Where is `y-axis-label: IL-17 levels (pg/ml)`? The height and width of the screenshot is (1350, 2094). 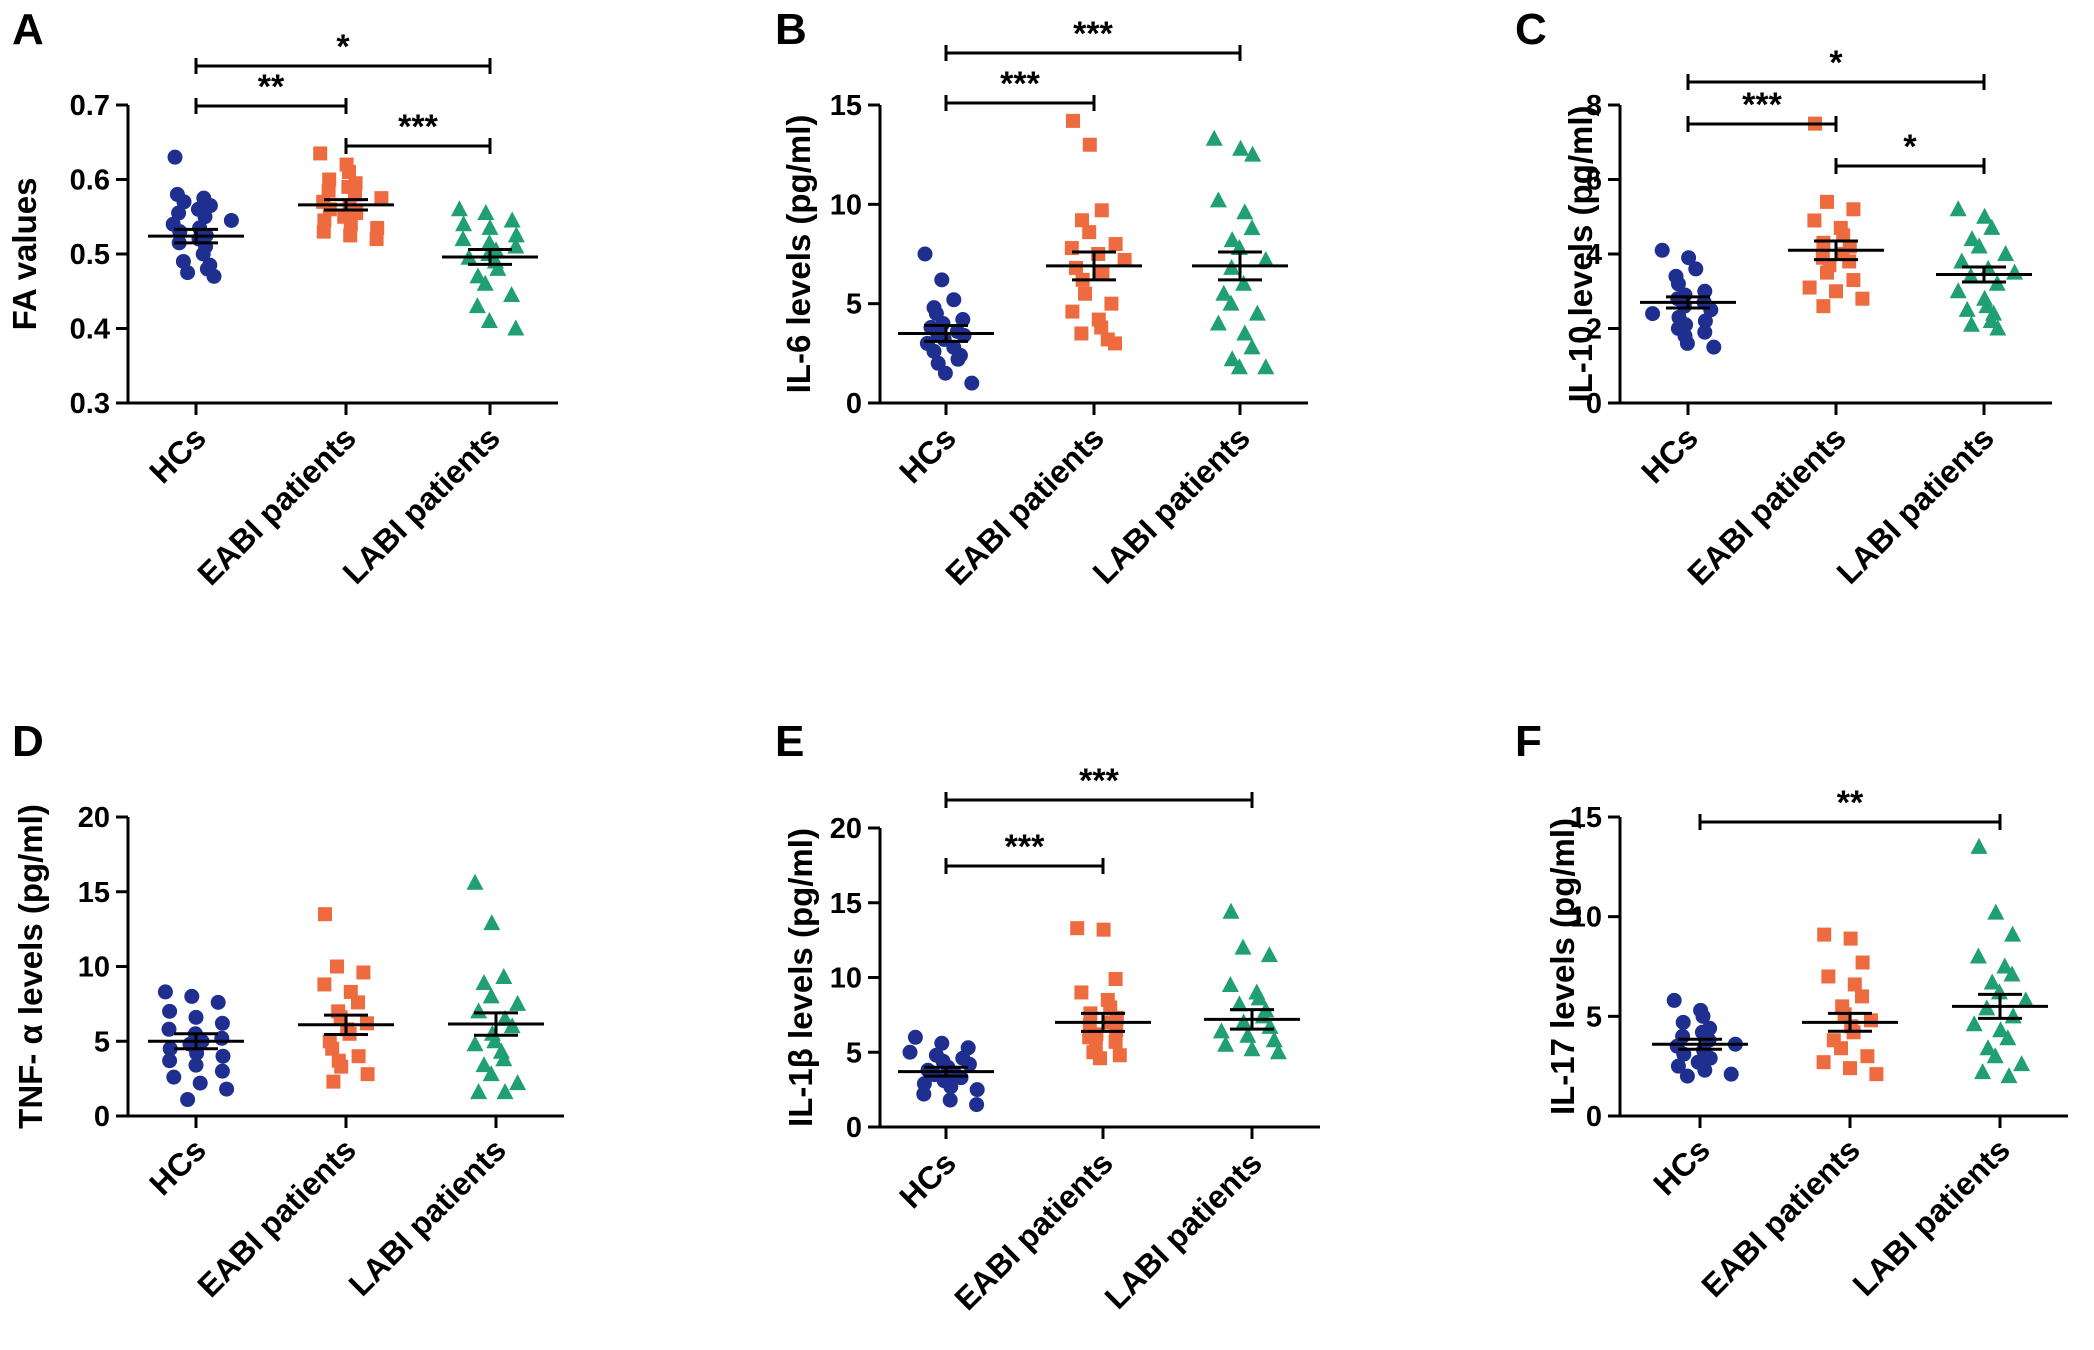
y-axis-label: IL-17 levels (pg/ml) is located at coordinates (1562, 966).